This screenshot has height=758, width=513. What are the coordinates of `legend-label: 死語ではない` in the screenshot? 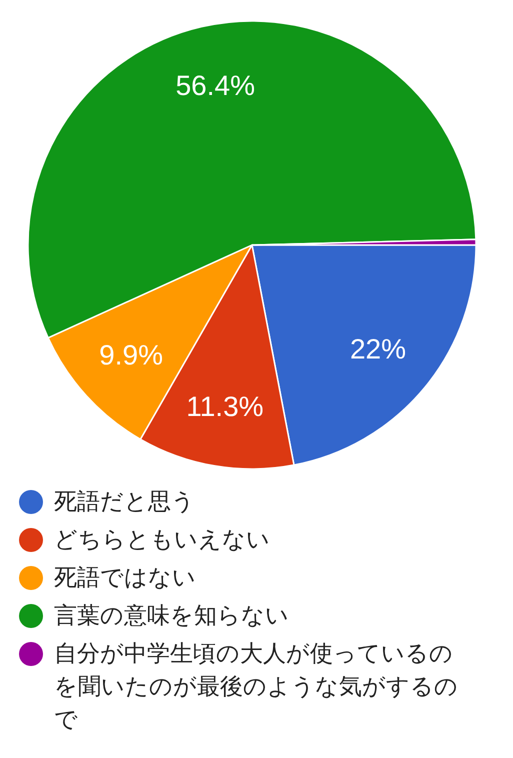 It's located at (125, 577).